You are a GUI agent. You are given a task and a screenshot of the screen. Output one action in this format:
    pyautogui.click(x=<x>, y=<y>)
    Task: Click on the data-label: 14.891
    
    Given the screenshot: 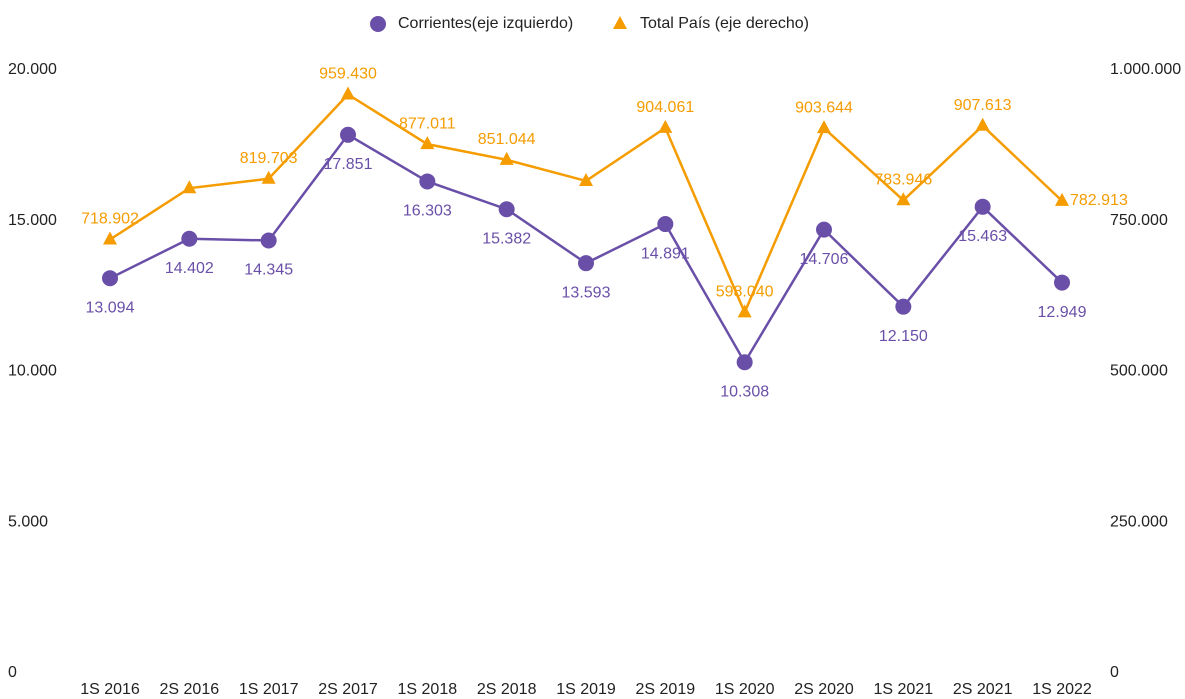 What is the action you would take?
    pyautogui.click(x=665, y=253)
    